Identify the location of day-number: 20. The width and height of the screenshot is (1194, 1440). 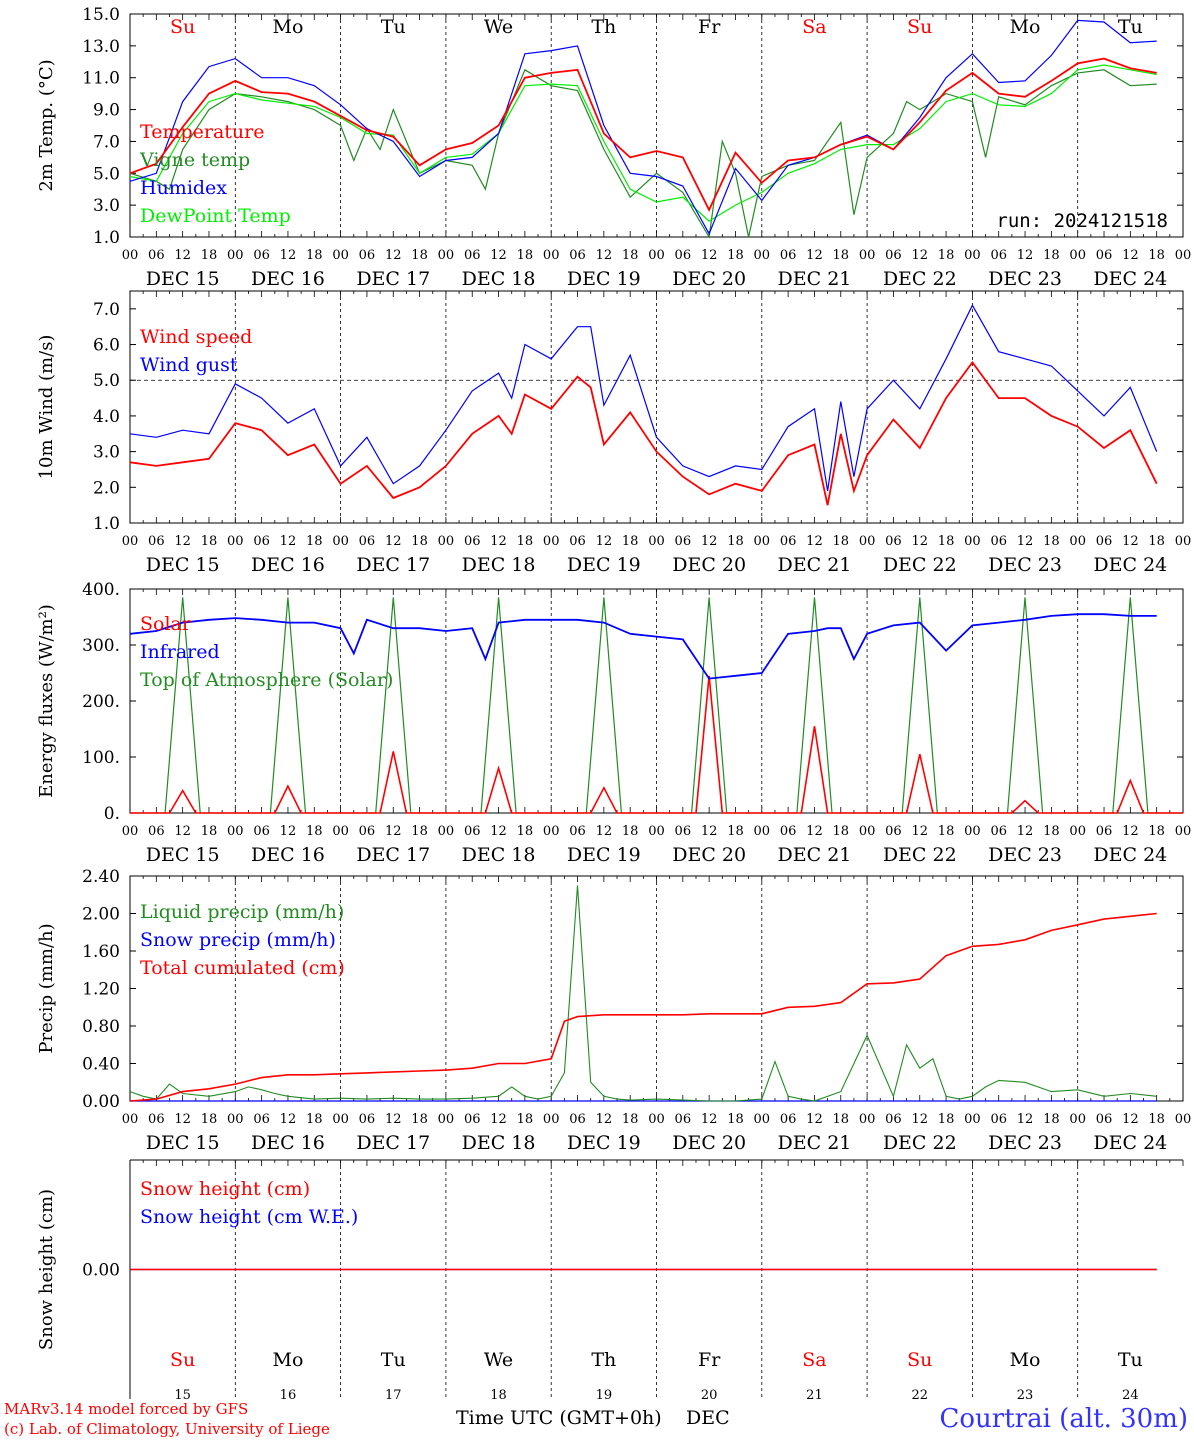
(709, 1395).